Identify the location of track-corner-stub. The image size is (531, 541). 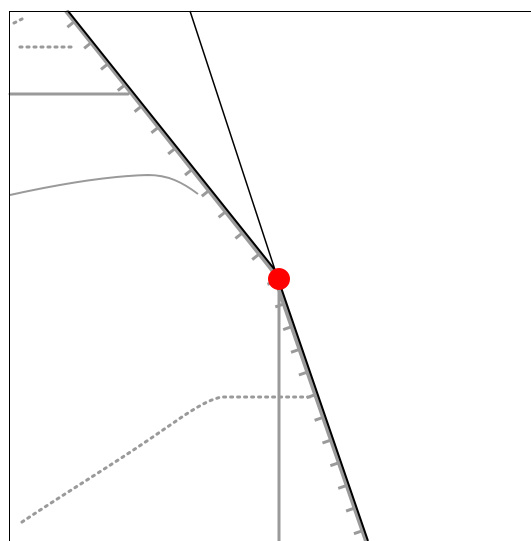
(19, 20).